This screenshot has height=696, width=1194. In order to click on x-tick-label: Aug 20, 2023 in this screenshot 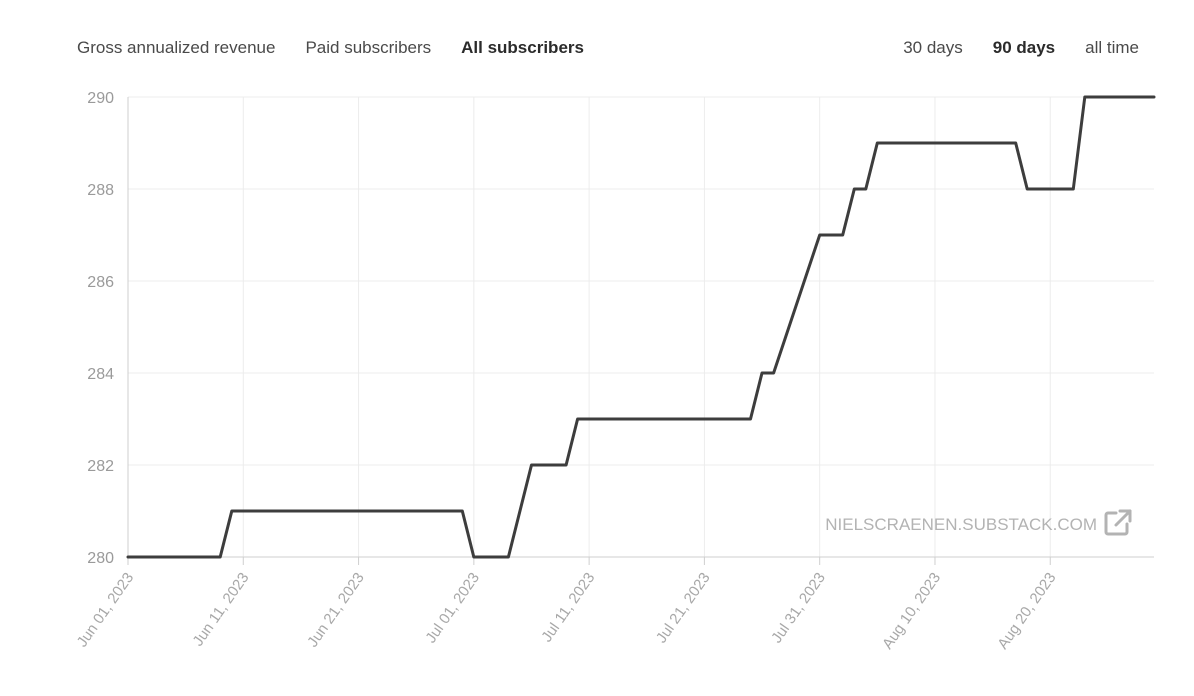, I will do `click(1026, 611)`.